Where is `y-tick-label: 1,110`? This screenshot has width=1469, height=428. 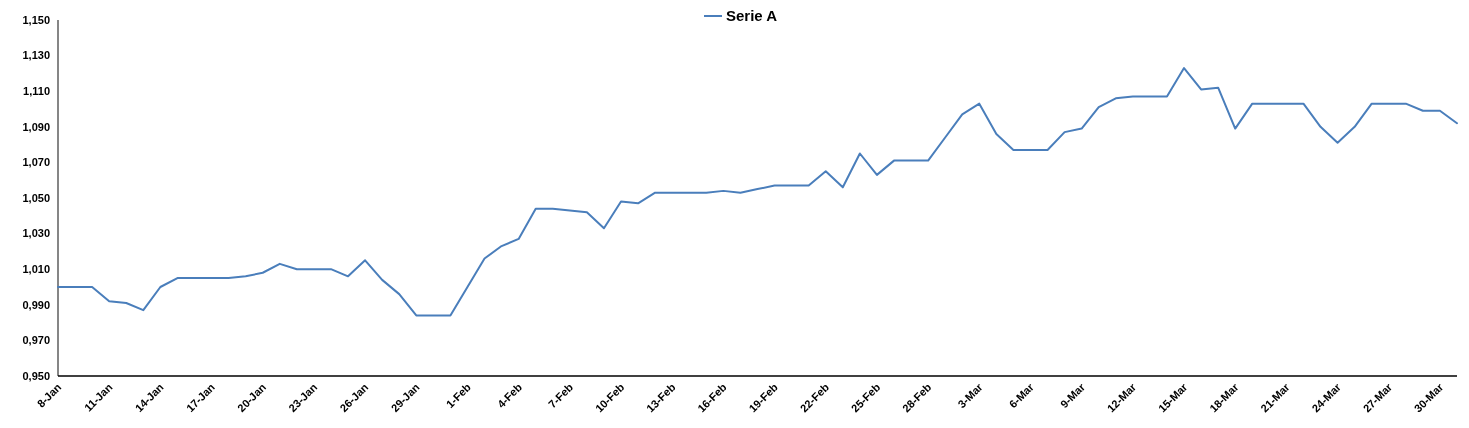
y-tick-label: 1,110 is located at coordinates (36, 91).